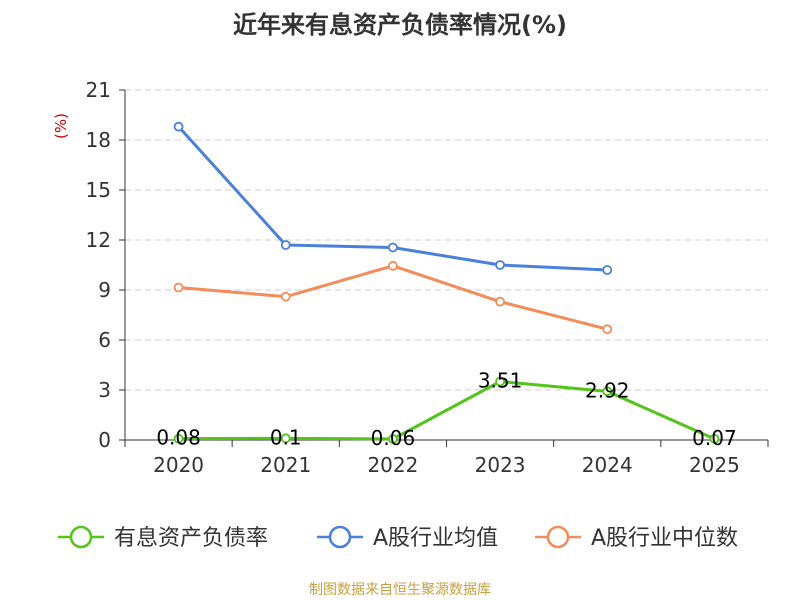 Image resolution: width=800 pixels, height=600 pixels. What do you see at coordinates (435, 538) in the screenshot?
I see `legend-label: A股行业均值` at bounding box center [435, 538].